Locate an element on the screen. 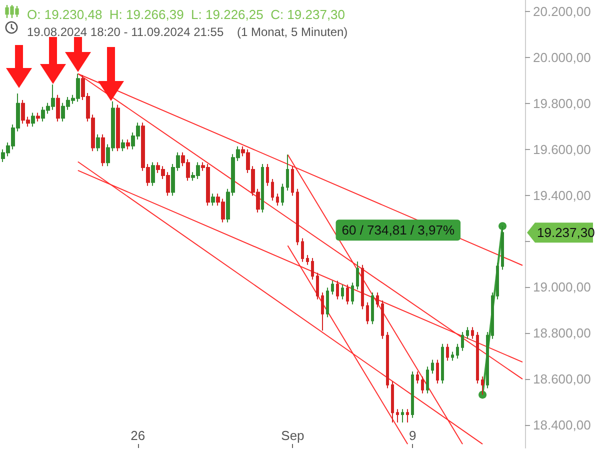 This screenshot has width=595, height=450. y-tick-label: 19.400,00 is located at coordinates (562, 195).